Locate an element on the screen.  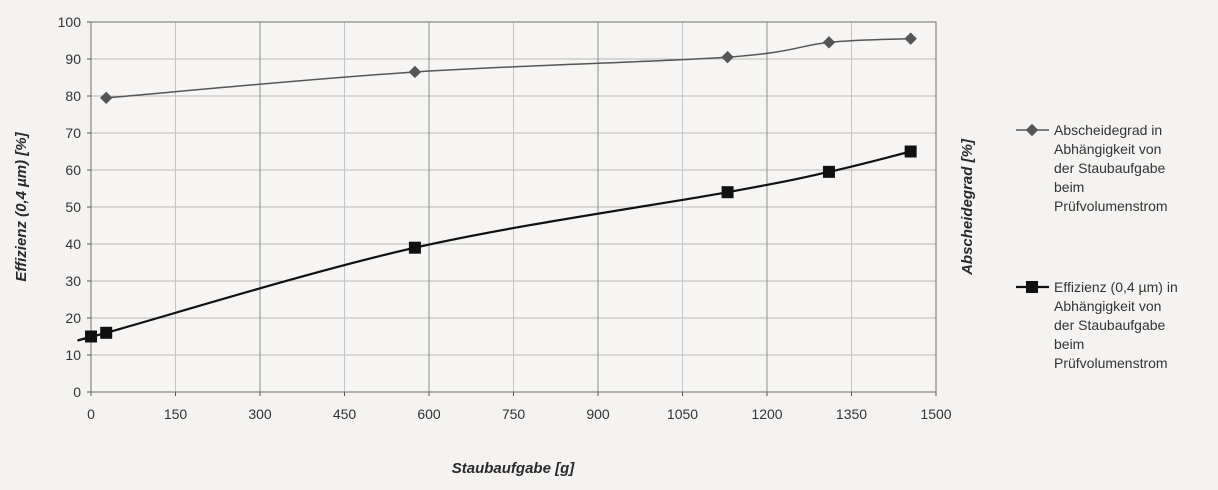
y-axis-title-right: Abscheidegrad [%] is located at coordinates (967, 207).